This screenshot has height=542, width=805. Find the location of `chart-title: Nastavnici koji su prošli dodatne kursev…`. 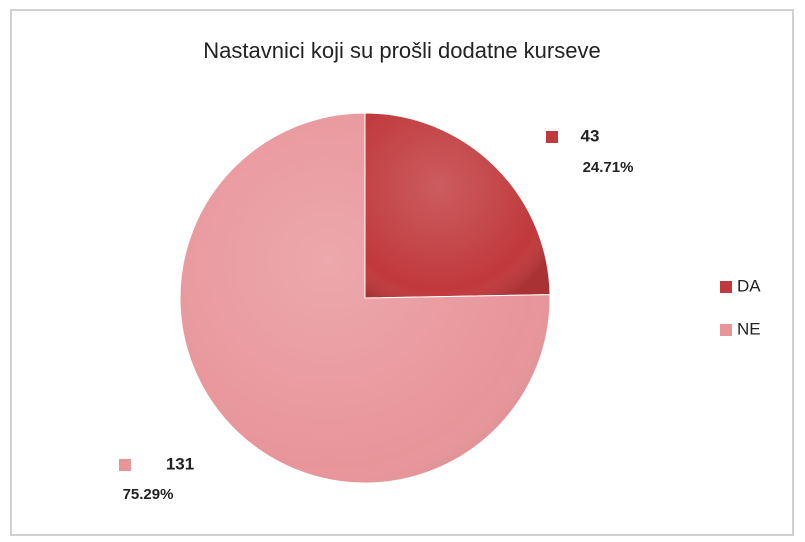

chart-title: Nastavnici koji su prošli dodatne kursev… is located at coordinates (401, 50).